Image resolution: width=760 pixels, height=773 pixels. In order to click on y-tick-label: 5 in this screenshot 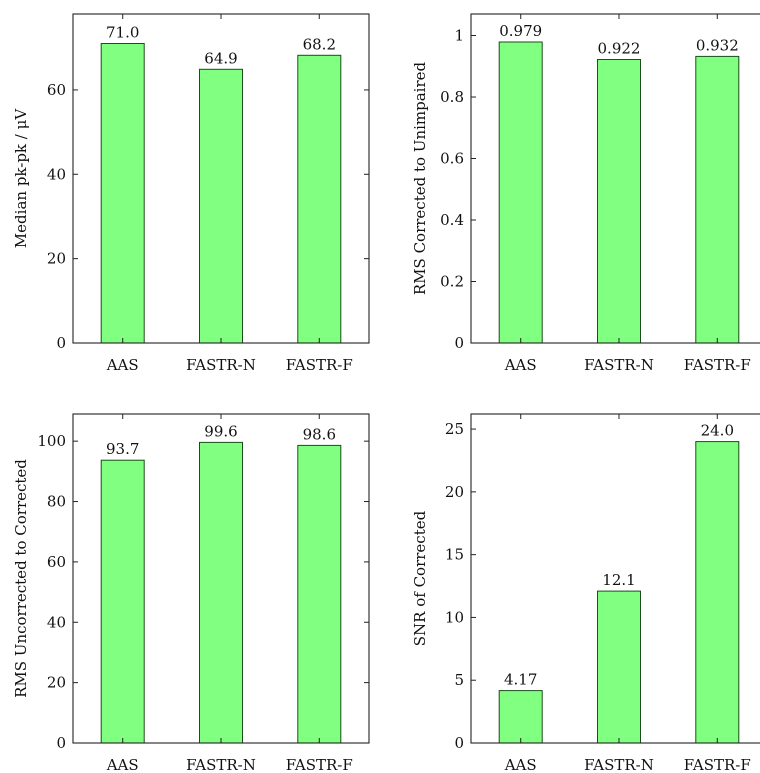, I will do `click(459, 680)`.